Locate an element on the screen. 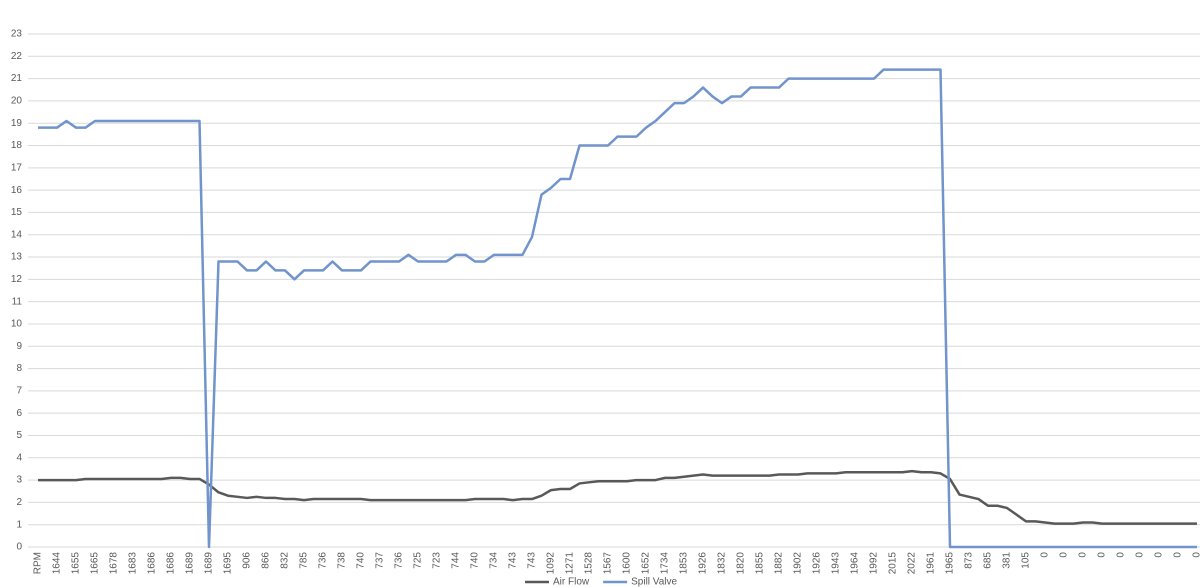 This screenshot has height=587, width=1200. x-tick-label: 1734 is located at coordinates (665, 563).